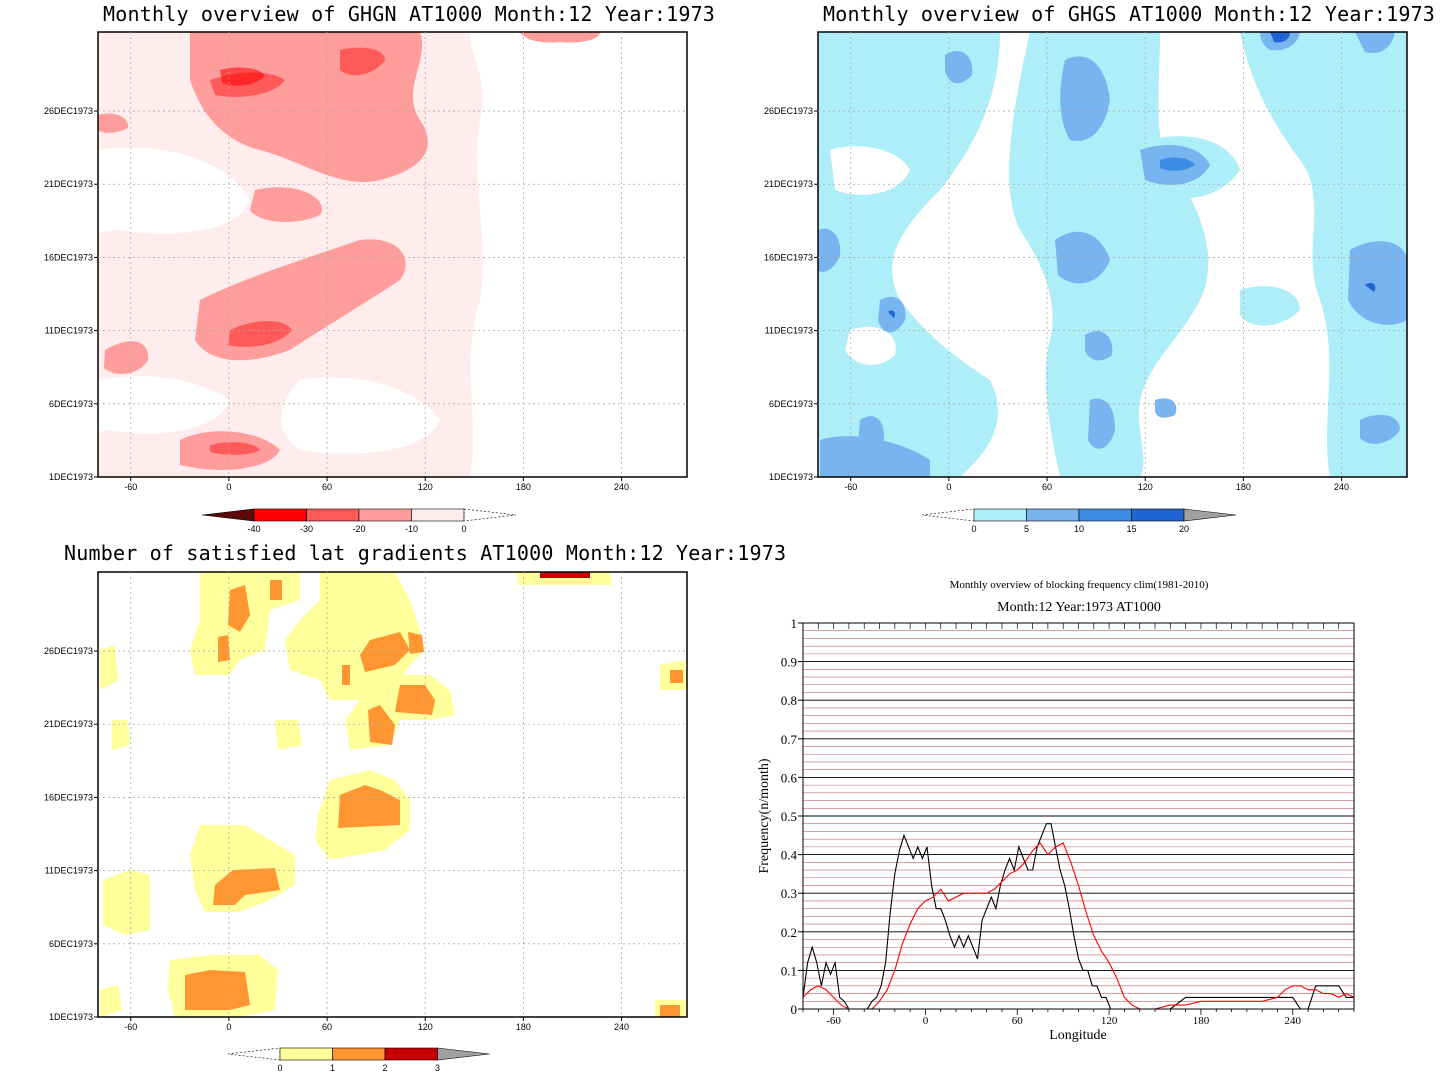  Describe the element at coordinates (425, 487) in the screenshot. I see `ghgn-xtick-label: 120` at that location.